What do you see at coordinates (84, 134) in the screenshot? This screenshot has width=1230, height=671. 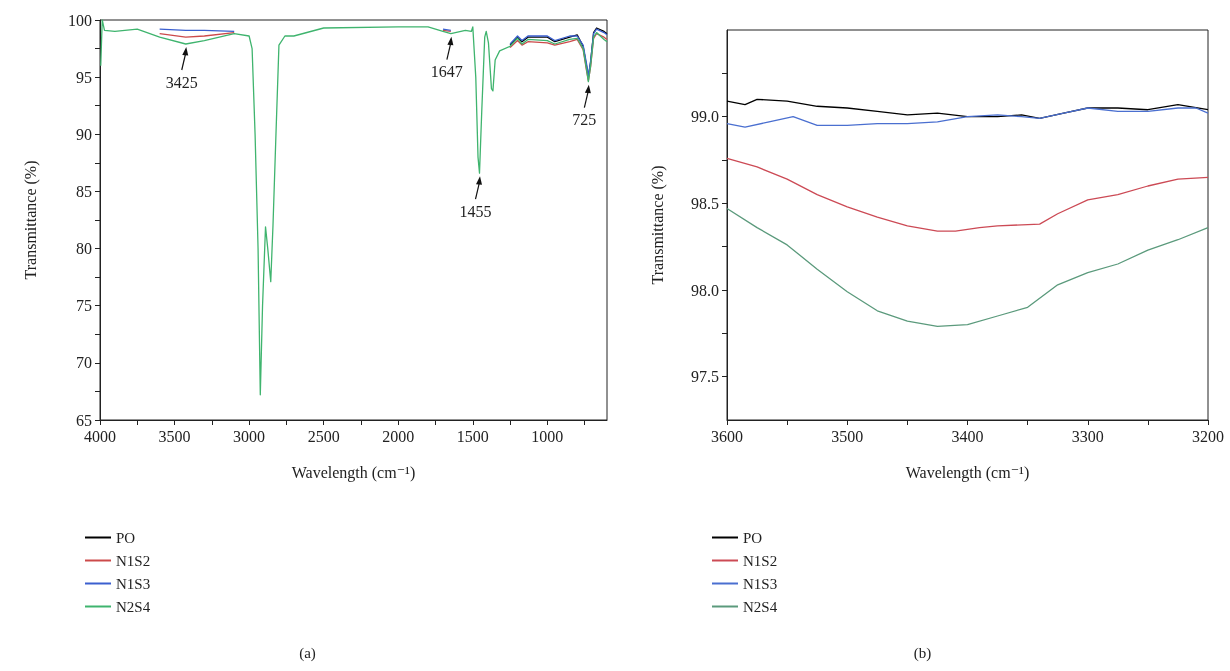 I see `y-tick-label: 90` at bounding box center [84, 134].